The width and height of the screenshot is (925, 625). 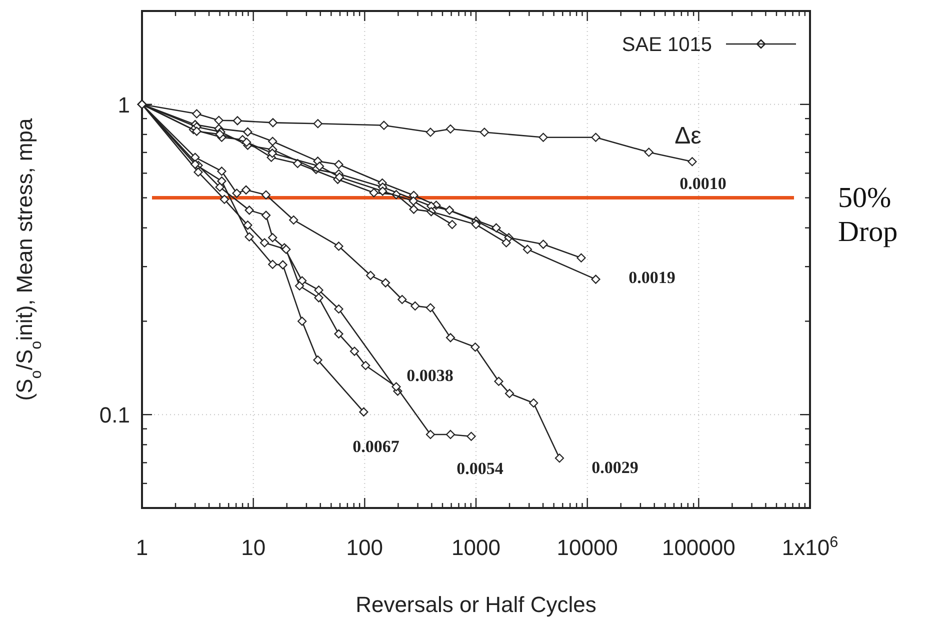 What do you see at coordinates (476, 547) in the screenshot?
I see `x-tick-label: 1000` at bounding box center [476, 547].